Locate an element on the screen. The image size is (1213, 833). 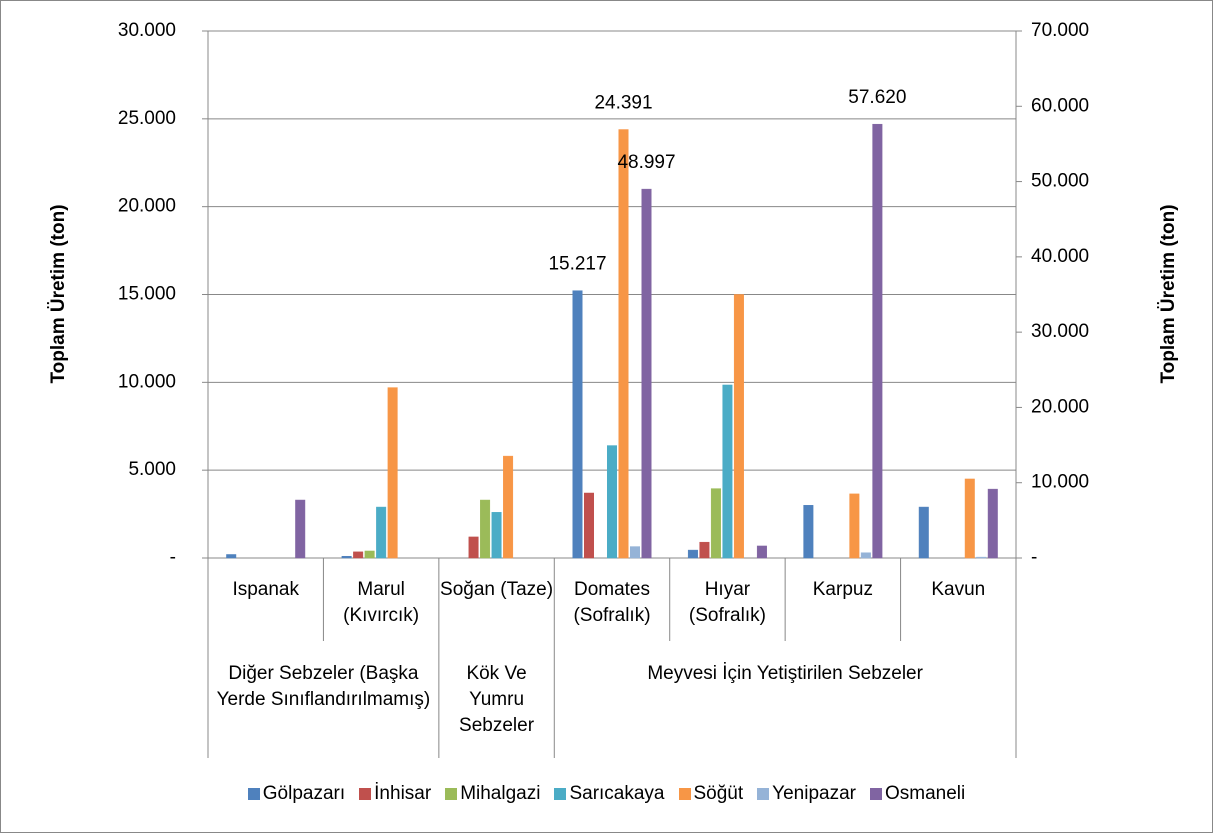
legend-item: Sarıcakaya is located at coordinates (609, 794).